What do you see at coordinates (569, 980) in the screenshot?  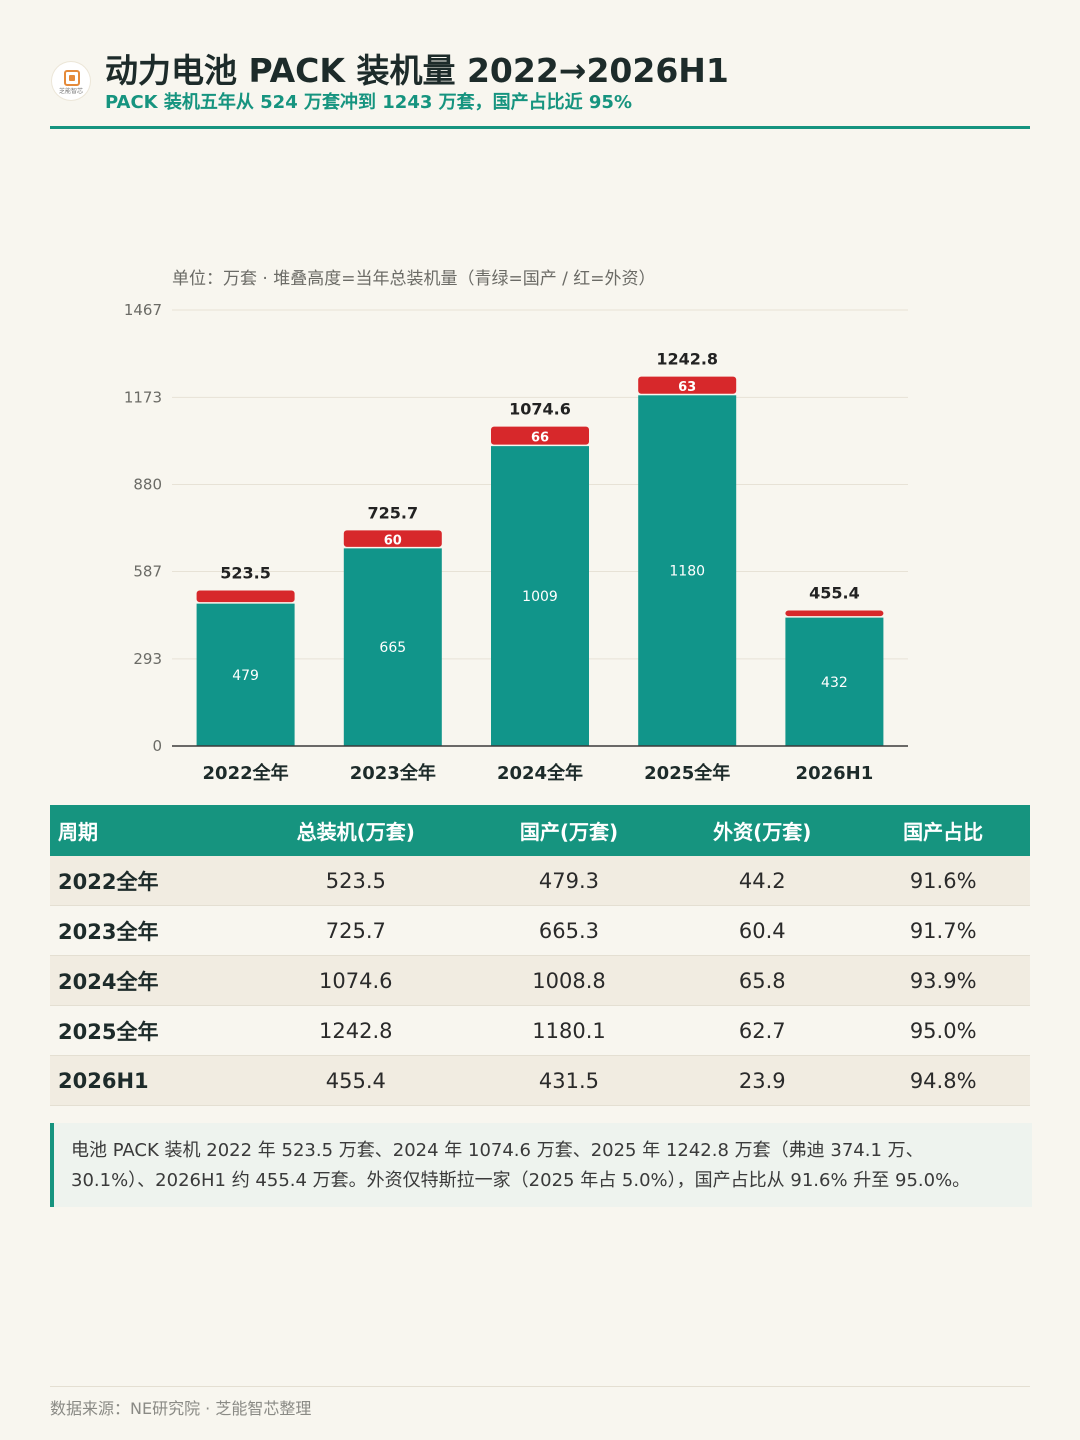 I see `cell-domestic: 1008.8` at bounding box center [569, 980].